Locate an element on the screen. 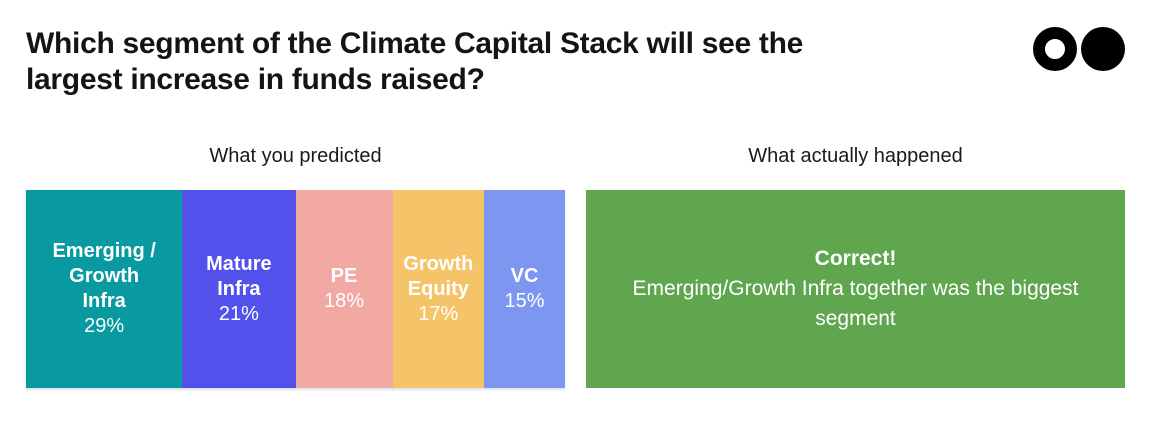 This screenshot has height=430, width=1167. segment-value: 18% is located at coordinates (344, 301).